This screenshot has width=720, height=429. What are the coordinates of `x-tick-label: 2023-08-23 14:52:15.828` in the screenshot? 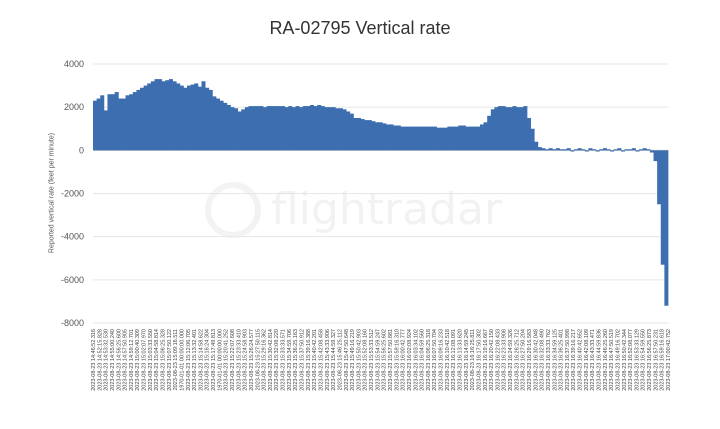 It's located at (100, 360).